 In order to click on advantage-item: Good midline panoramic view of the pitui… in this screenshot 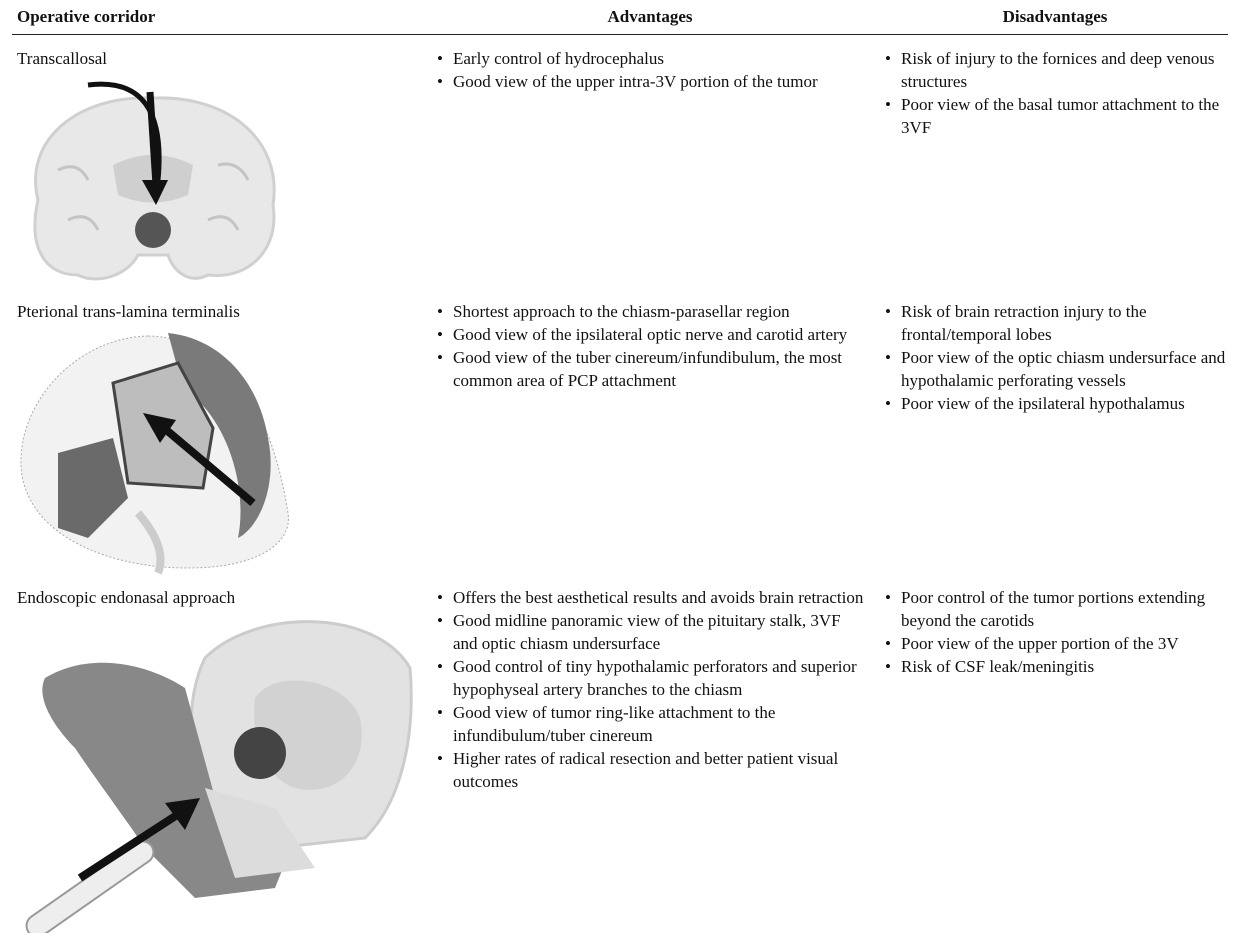, I will do `click(652, 632)`.